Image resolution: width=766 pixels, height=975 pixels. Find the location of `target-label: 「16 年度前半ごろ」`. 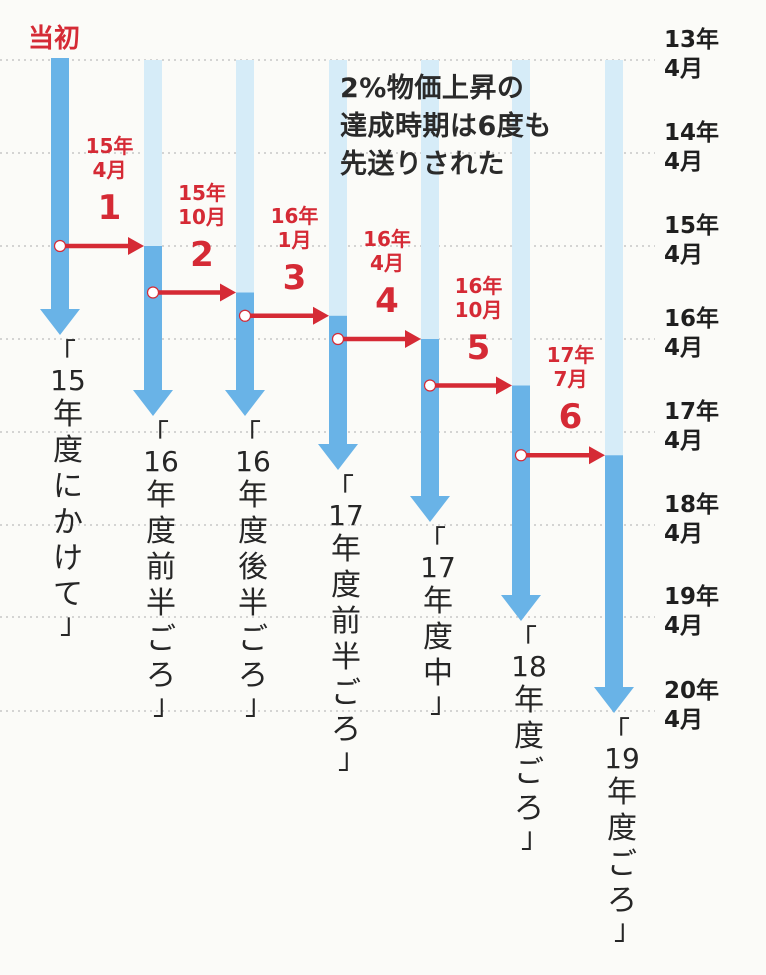

target-label: 「16 年度前半ごろ」 is located at coordinates (161, 570).